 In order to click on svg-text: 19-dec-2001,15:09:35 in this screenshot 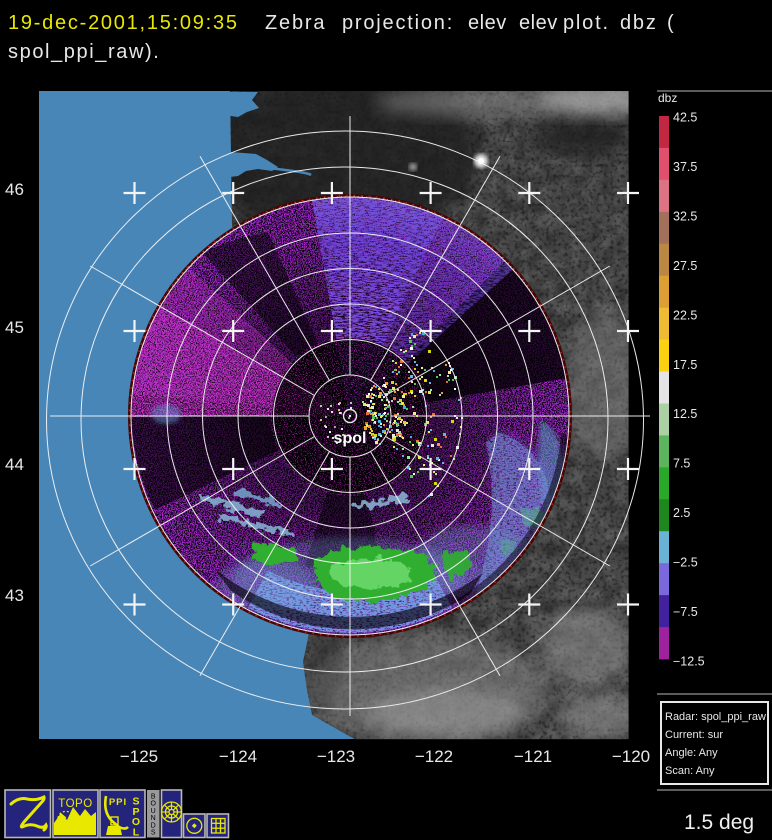, I will do `click(123, 23)`.